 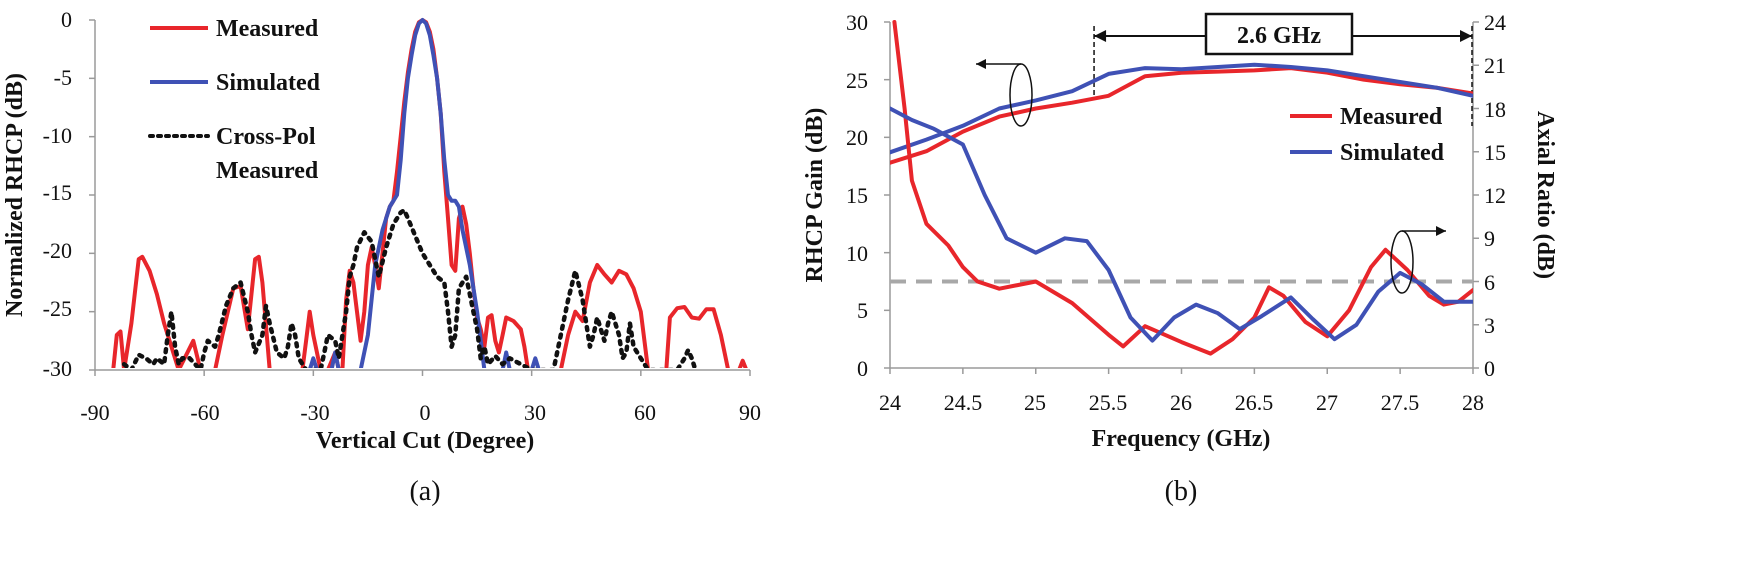 What do you see at coordinates (815, 195) in the screenshot?
I see `b-y-axis-label: RHCP Gain (dB)` at bounding box center [815, 195].